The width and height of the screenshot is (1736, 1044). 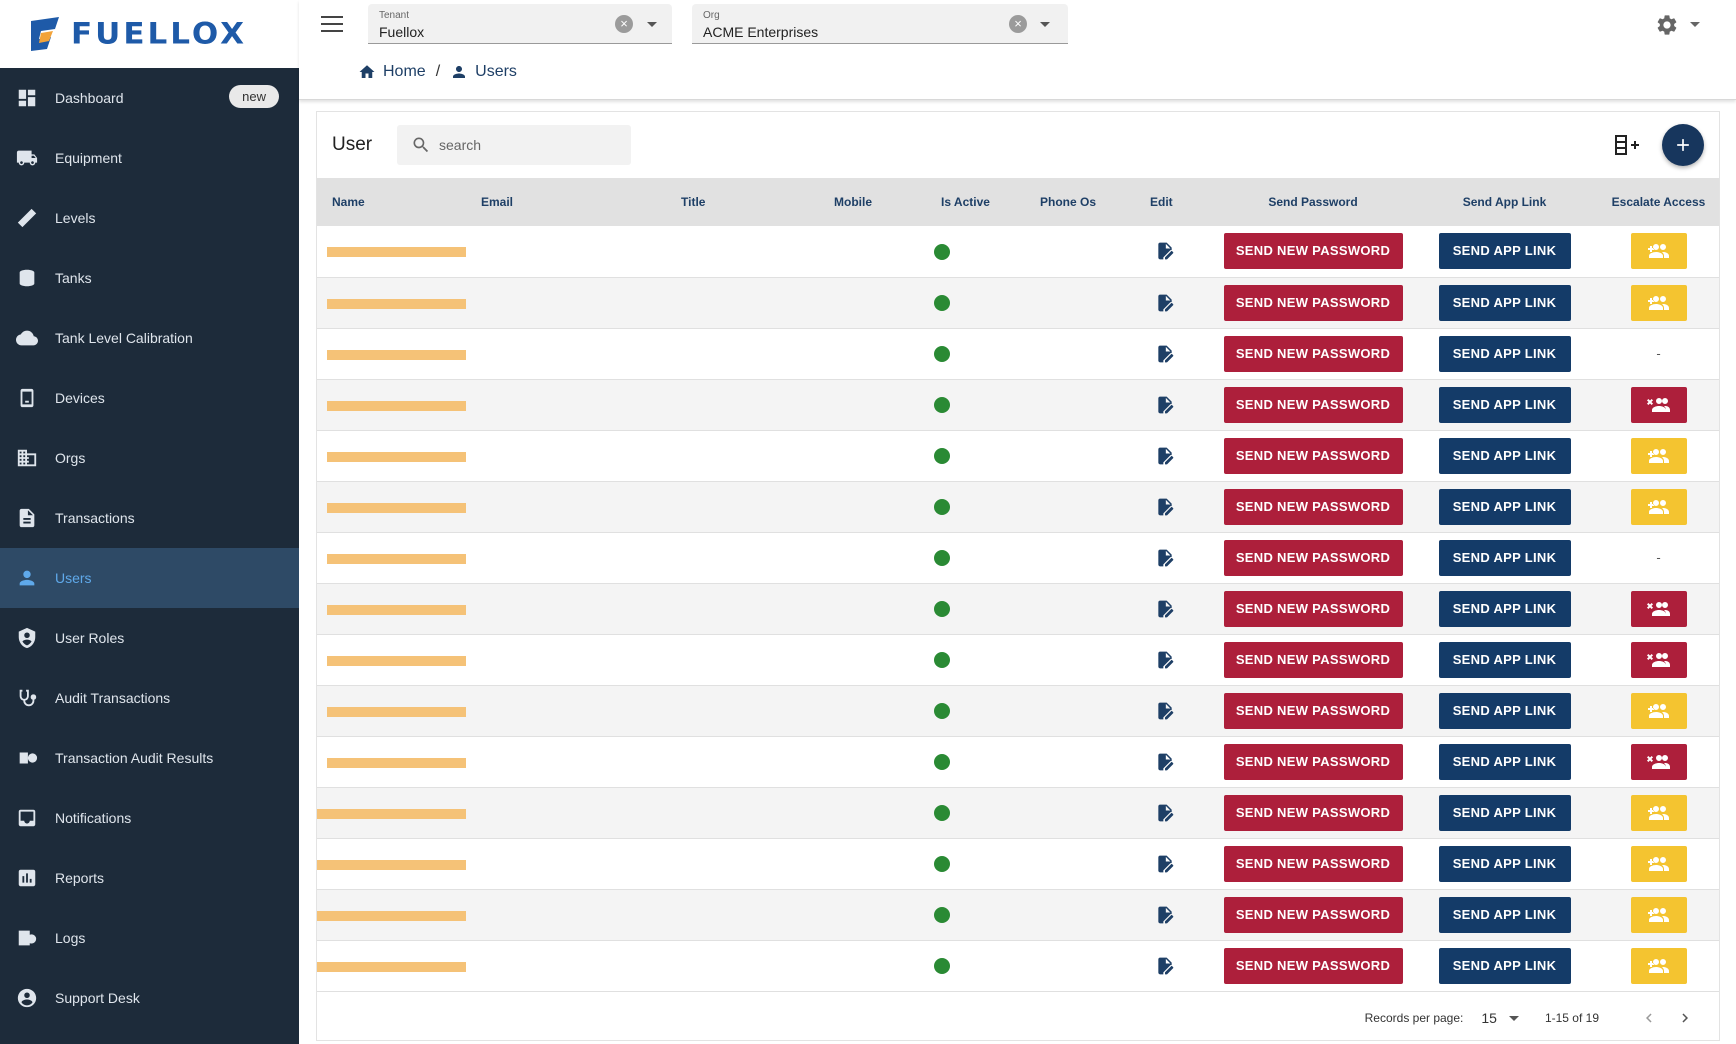 What do you see at coordinates (149, 518) in the screenshot?
I see `sidebar-item-transactions: Transactions` at bounding box center [149, 518].